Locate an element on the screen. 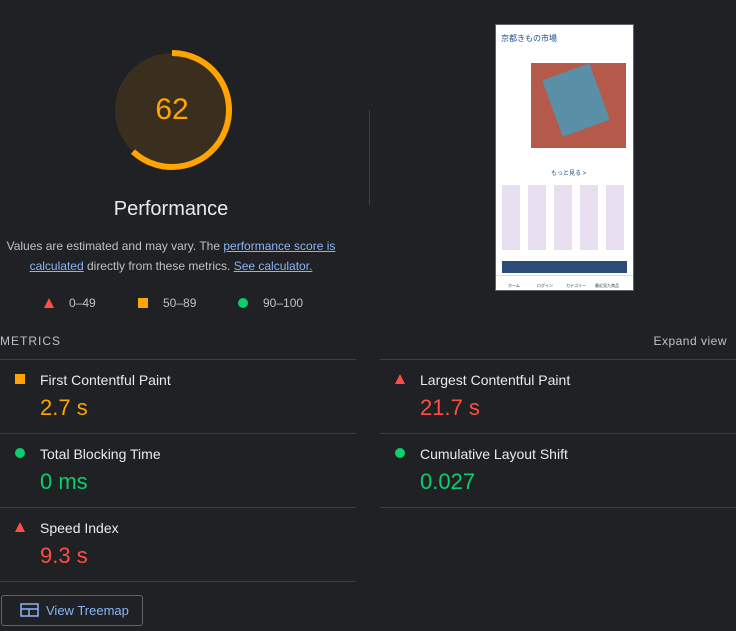 The height and width of the screenshot is (631, 736). thumb-nav-item: ホーム is located at coordinates (514, 285).